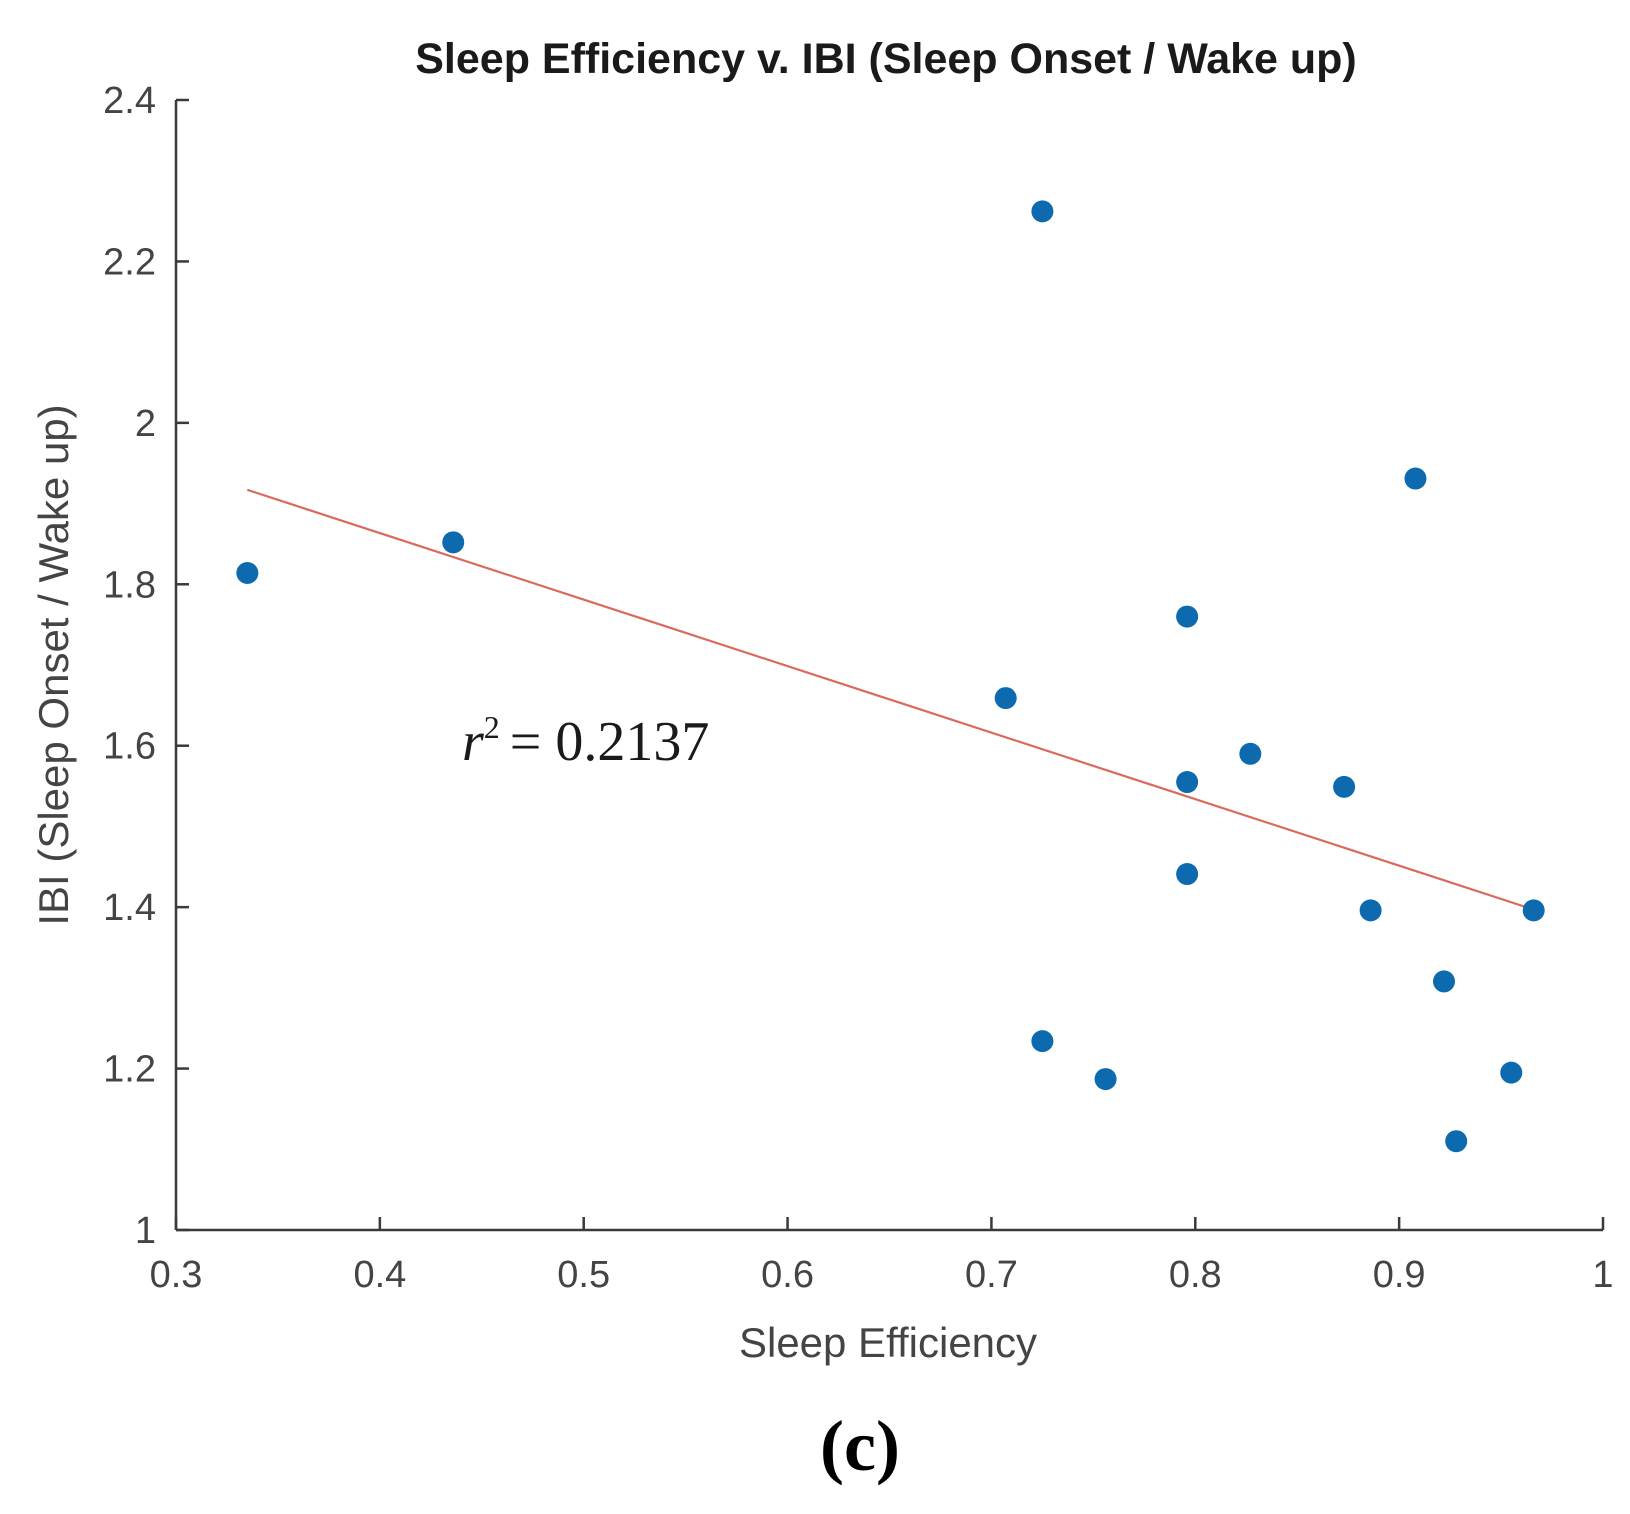 The image size is (1630, 1514). I want to click on x-tick-label: 0.3, so click(176, 1275).